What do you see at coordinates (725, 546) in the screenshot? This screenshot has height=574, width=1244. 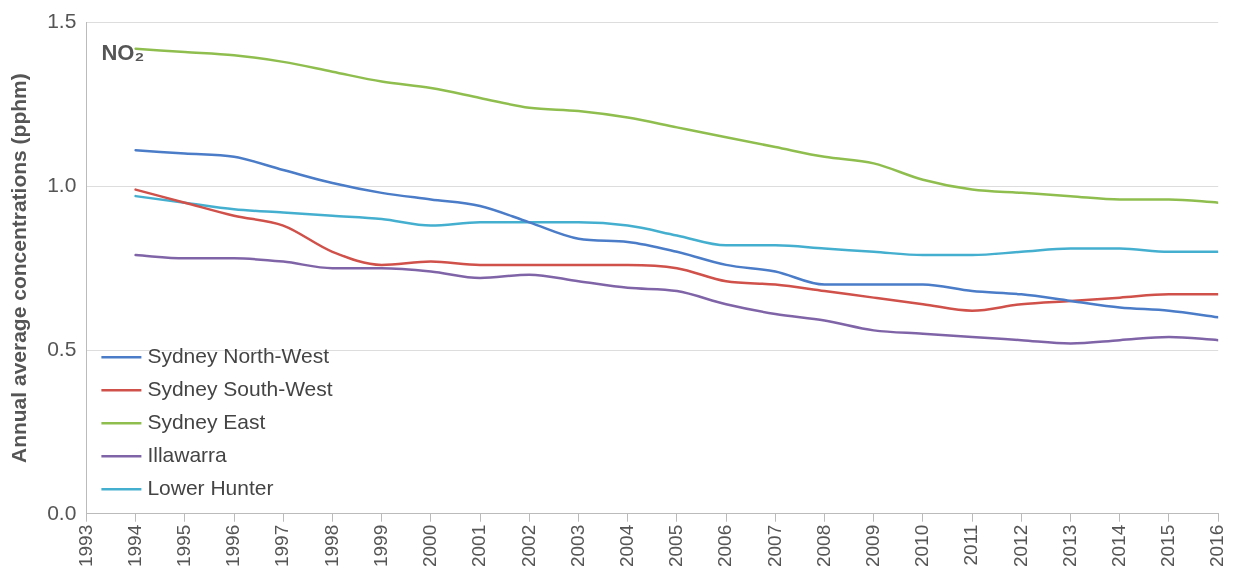 I see `x-tick-label: 2006` at bounding box center [725, 546].